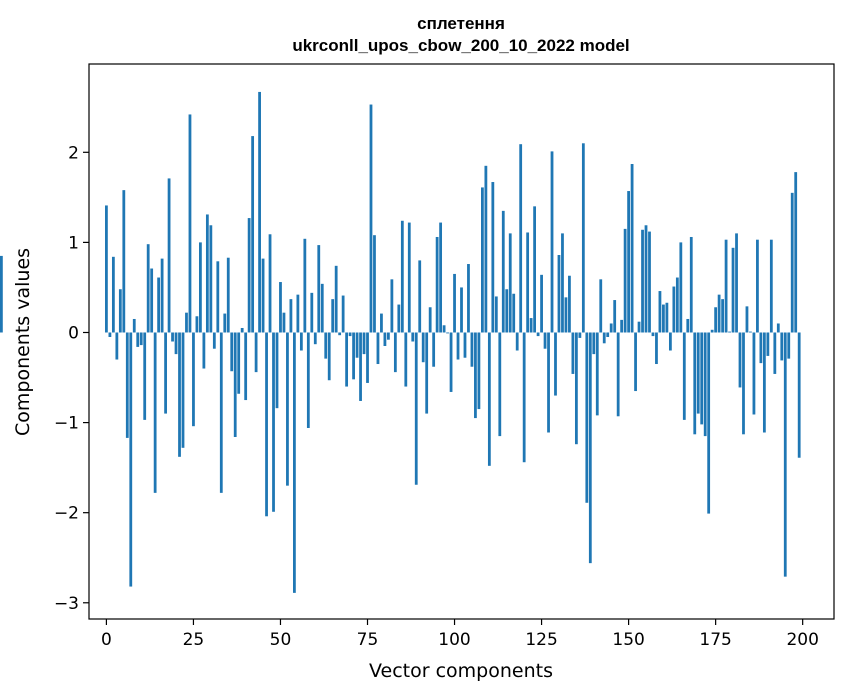 This screenshot has width=847, height=700. What do you see at coordinates (66, 424) in the screenshot?
I see `y-tick-label: −1` at bounding box center [66, 424].